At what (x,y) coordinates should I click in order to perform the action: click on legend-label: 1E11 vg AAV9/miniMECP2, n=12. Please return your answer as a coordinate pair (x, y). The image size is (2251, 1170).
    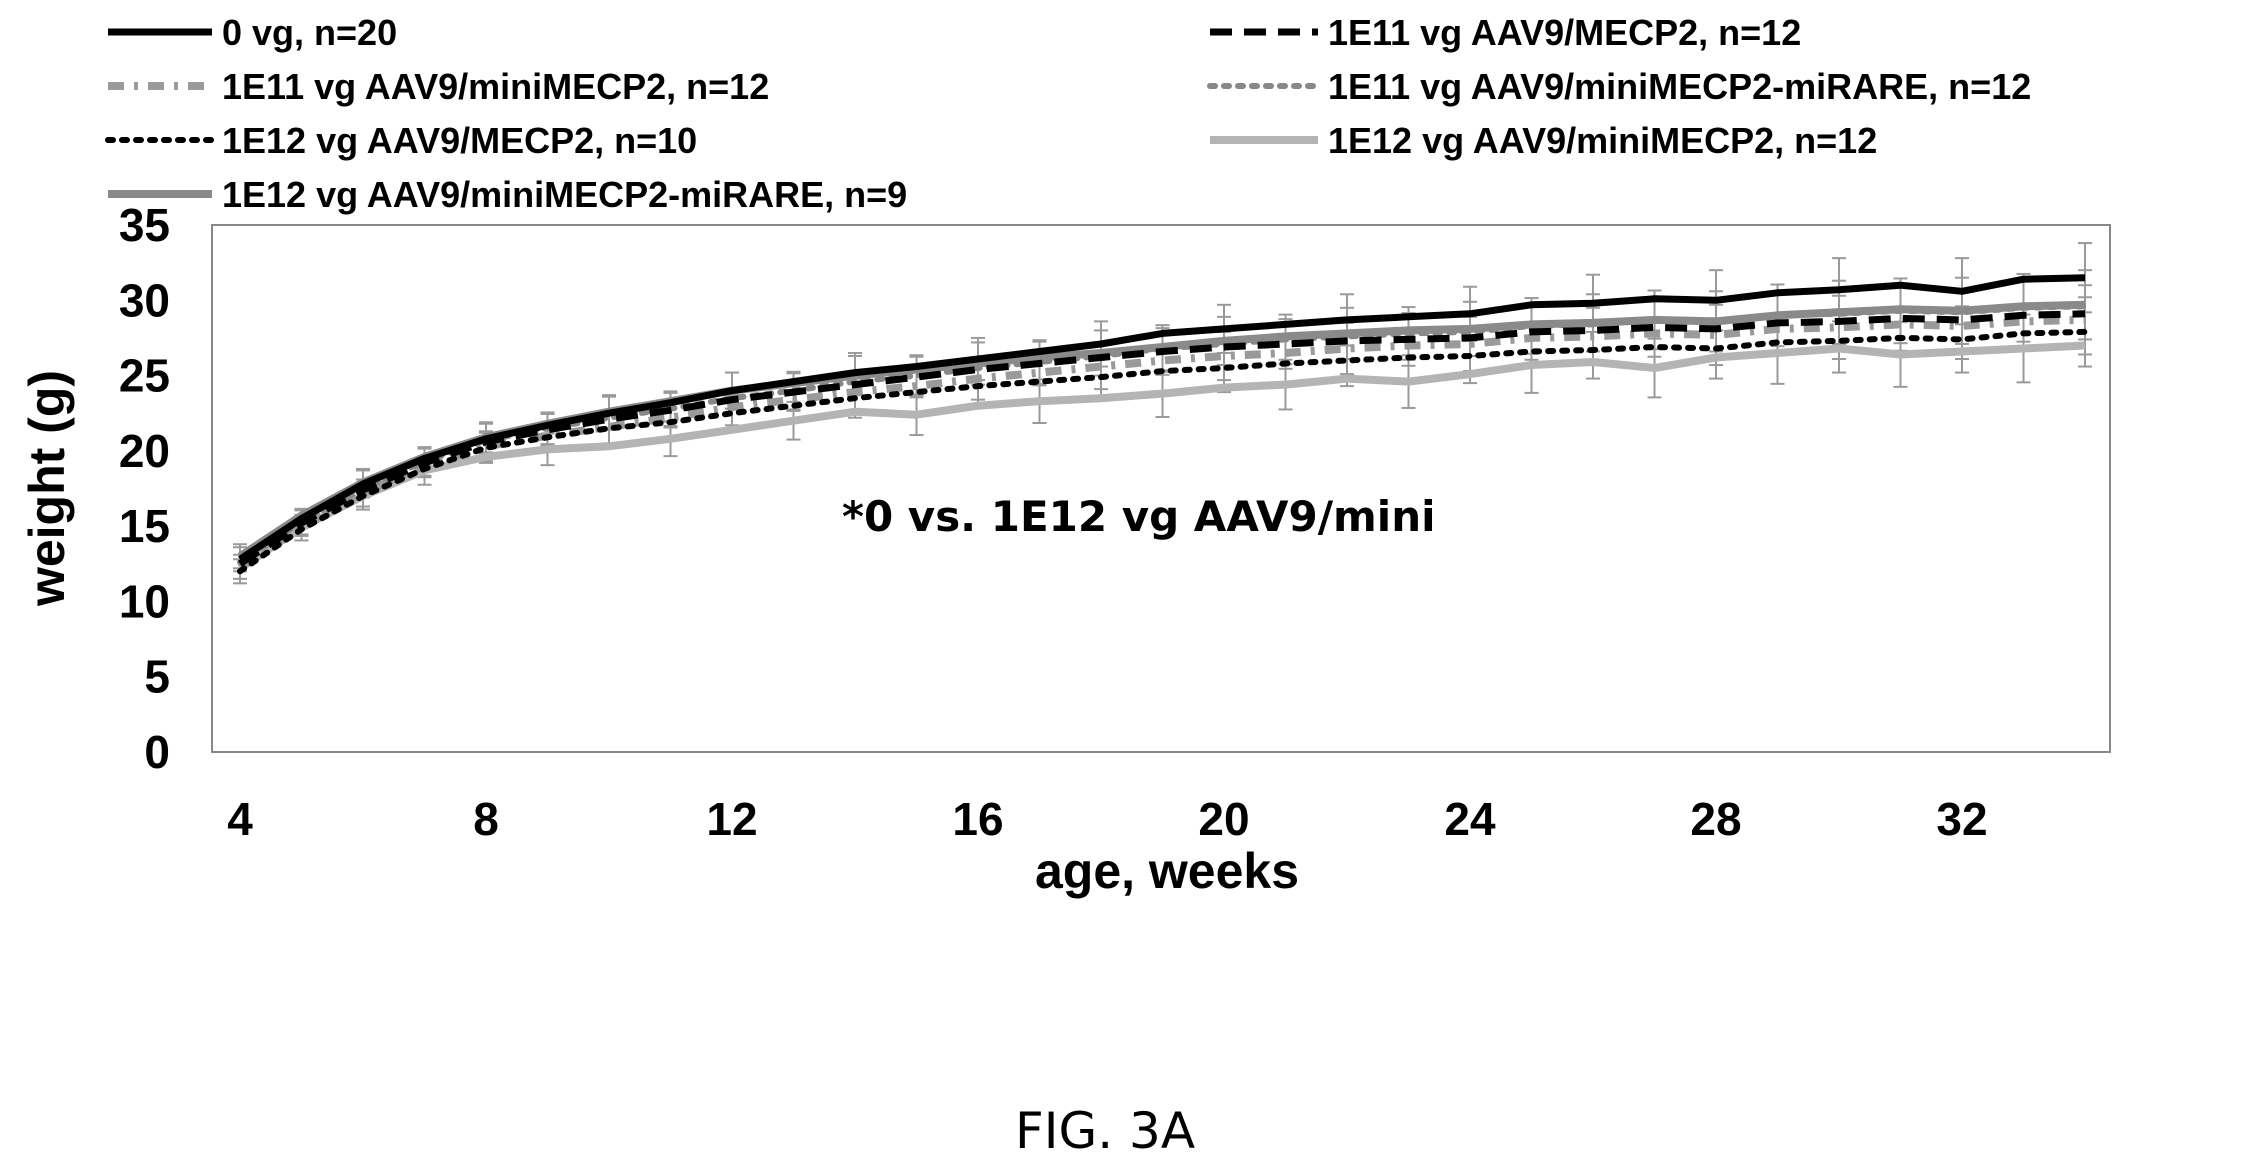
    Looking at the image, I should click on (495, 86).